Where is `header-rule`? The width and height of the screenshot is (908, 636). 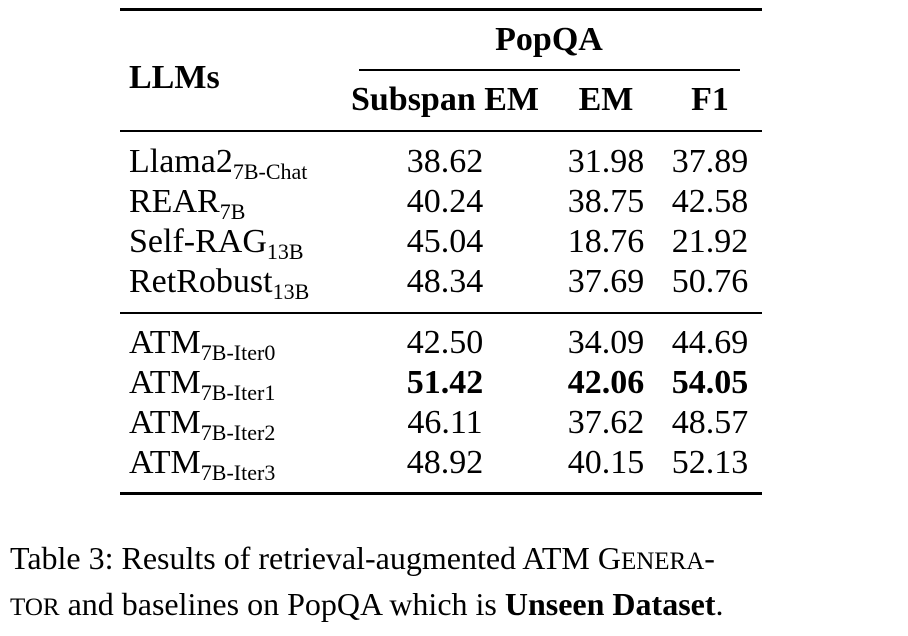 header-rule is located at coordinates (441, 131).